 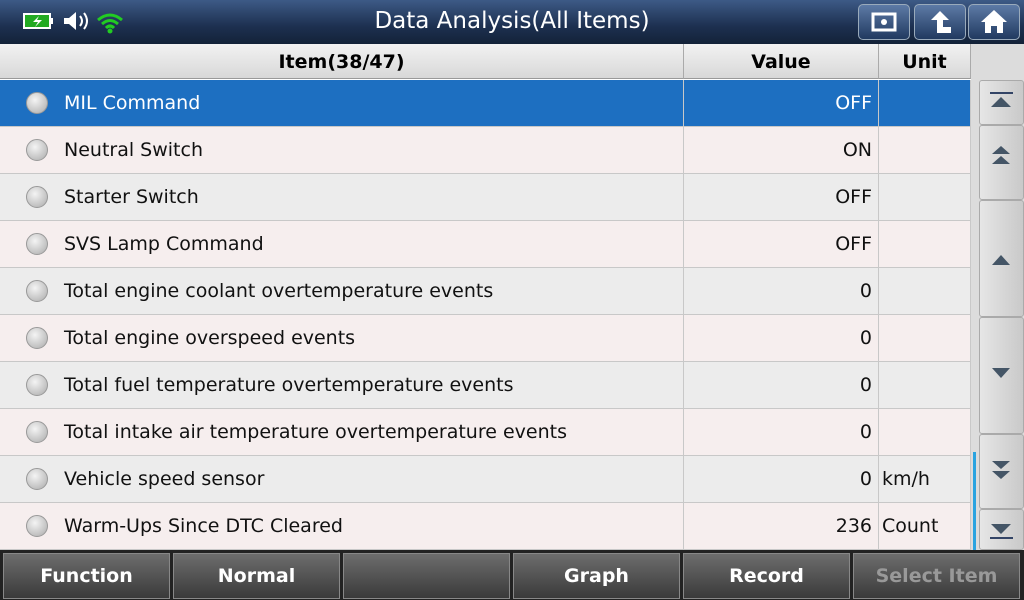 I want to click on footer-button: Function, so click(x=86, y=576).